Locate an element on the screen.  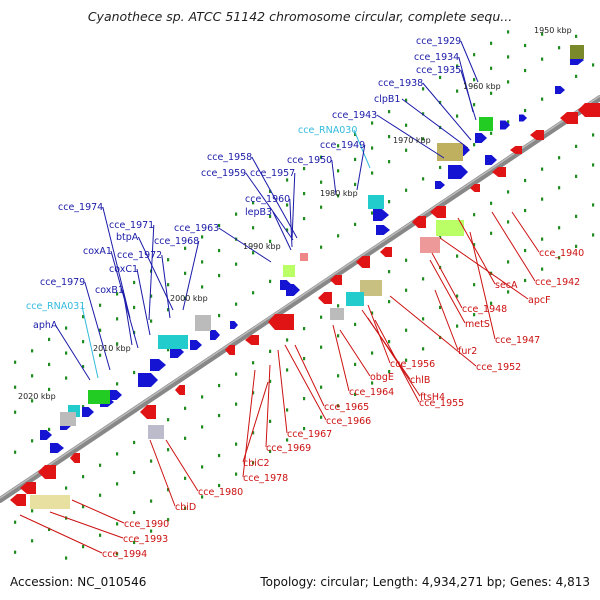
kbp-label: 1990 kbp is located at coordinates (262, 246).